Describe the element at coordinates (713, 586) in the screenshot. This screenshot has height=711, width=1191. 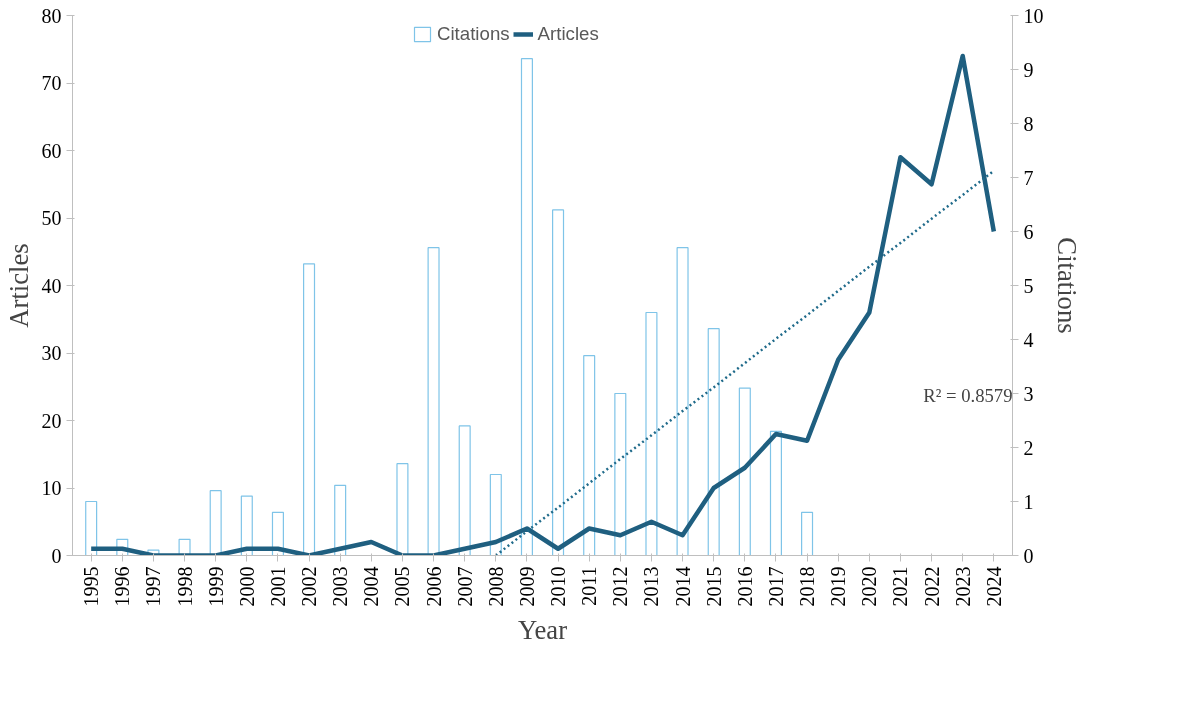
I see `x-tick-label: 2015` at that location.